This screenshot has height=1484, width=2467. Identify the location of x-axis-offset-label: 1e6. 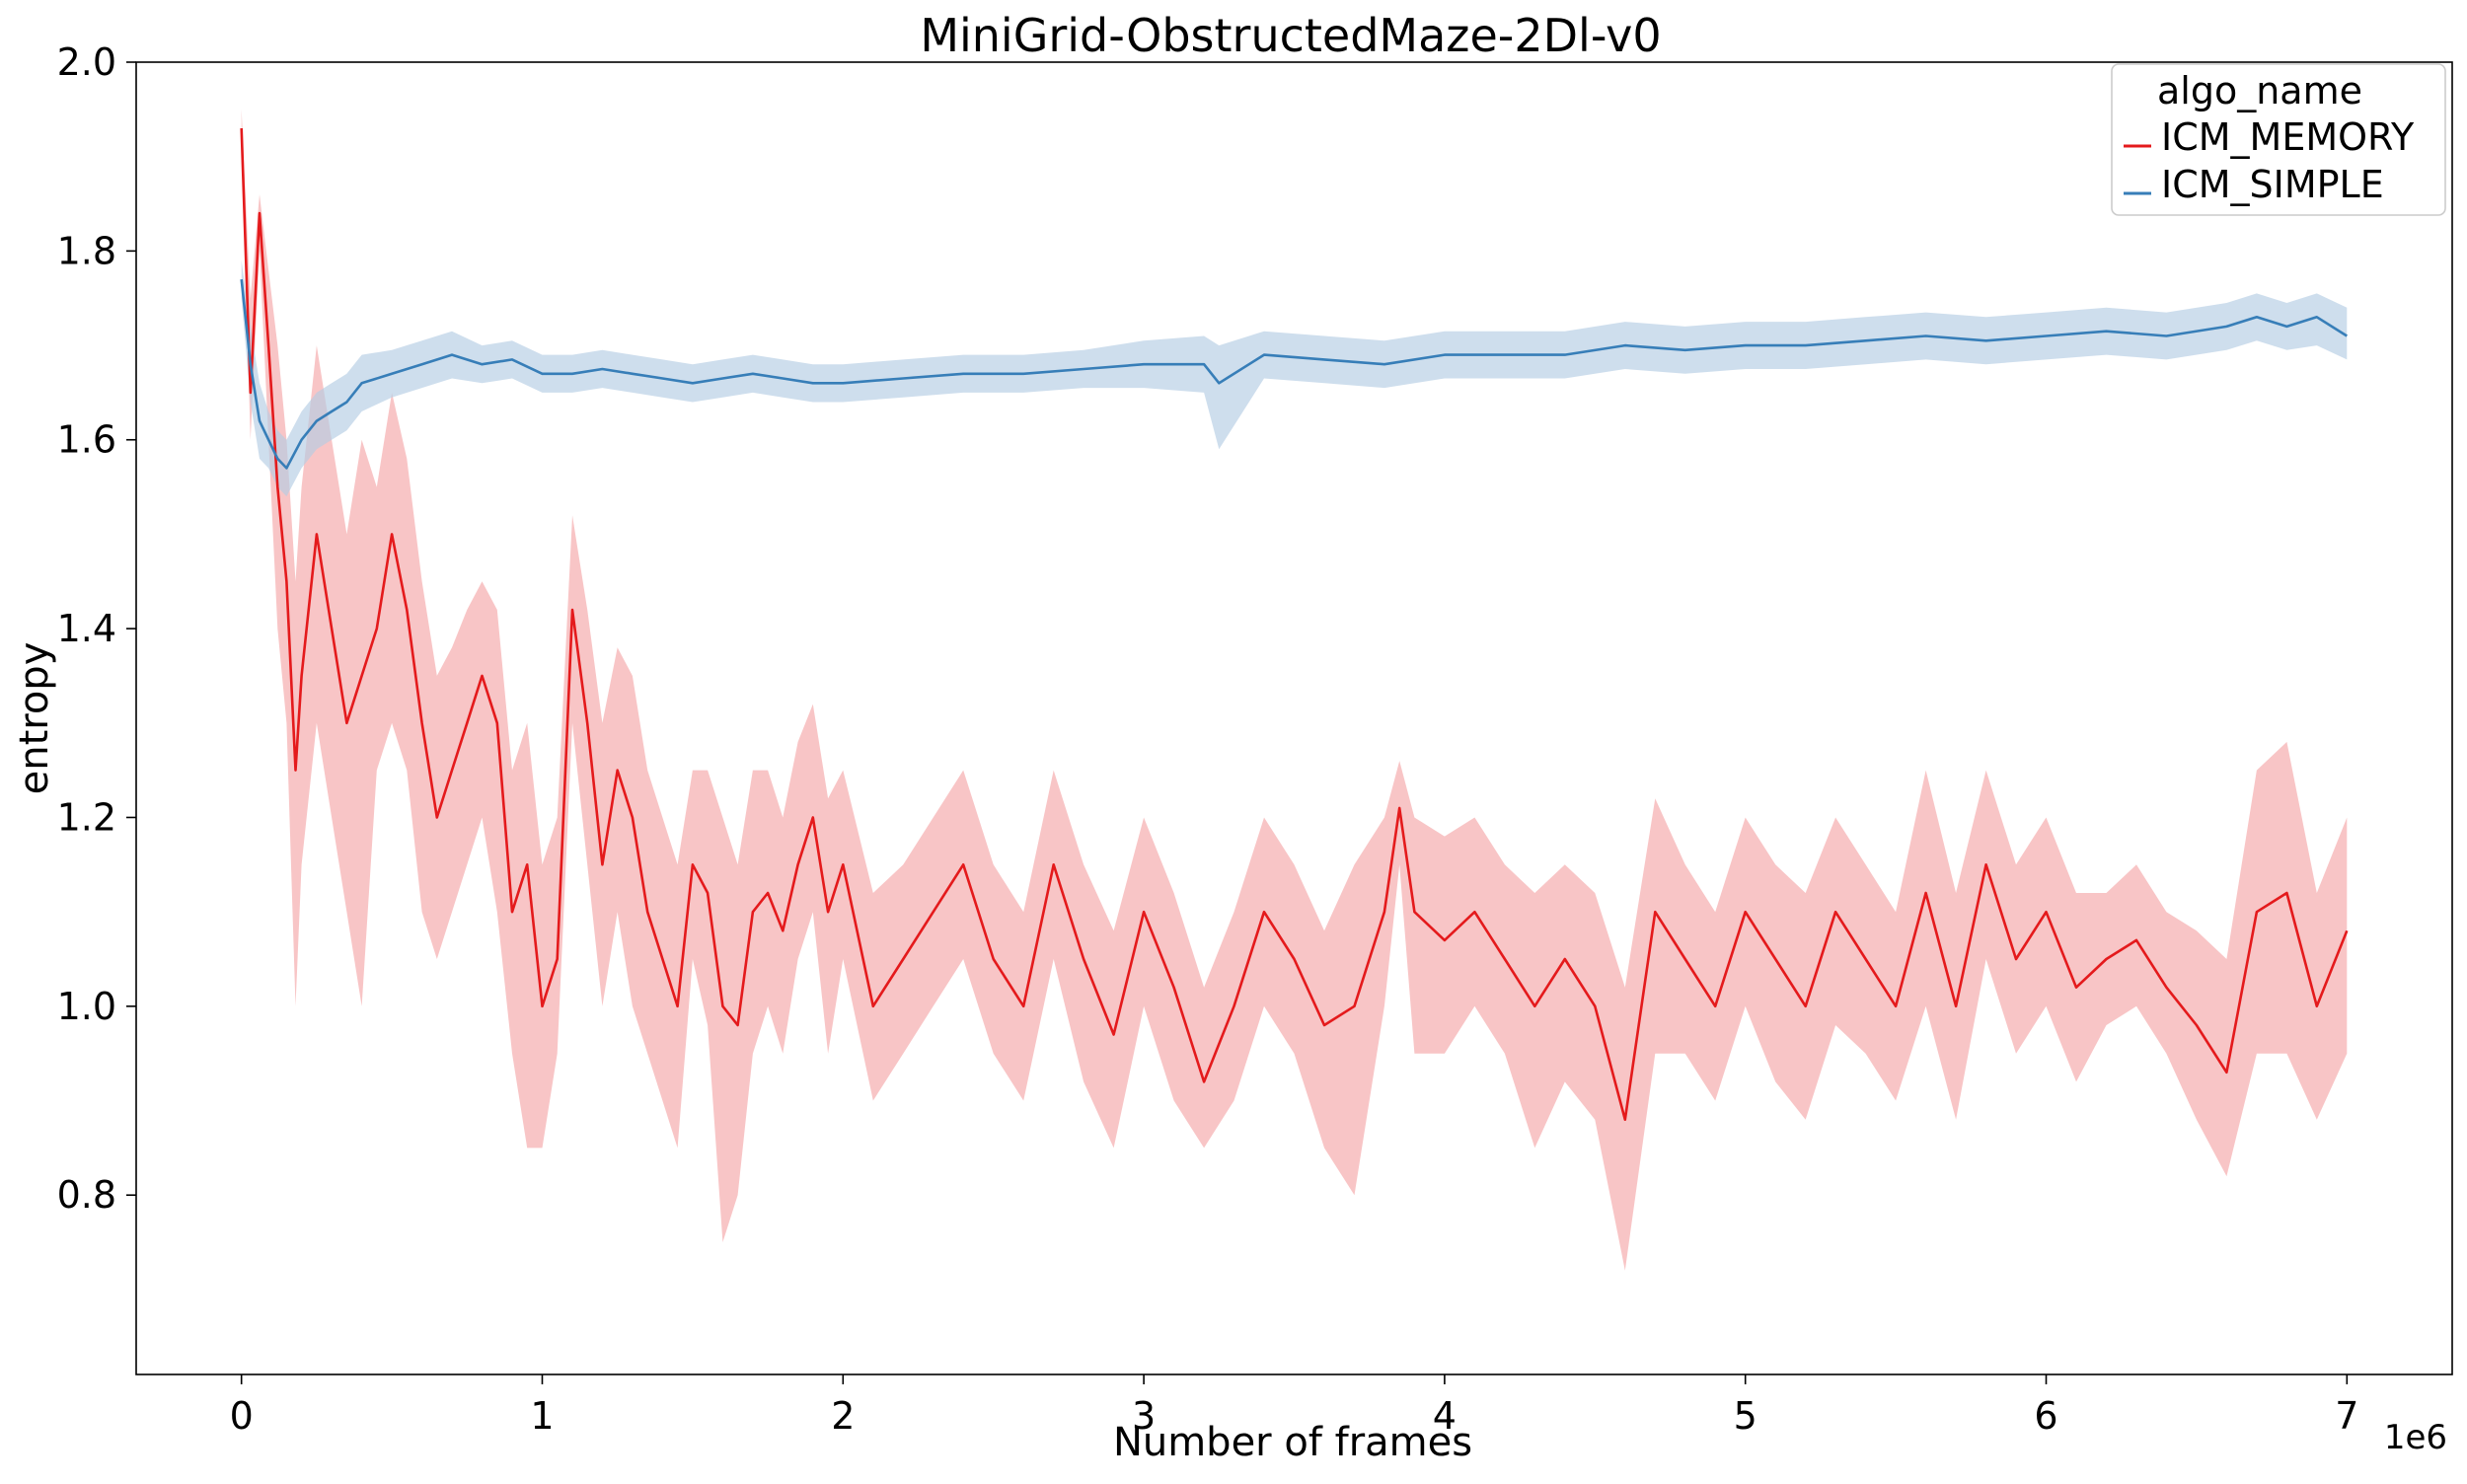
(2415, 1437).